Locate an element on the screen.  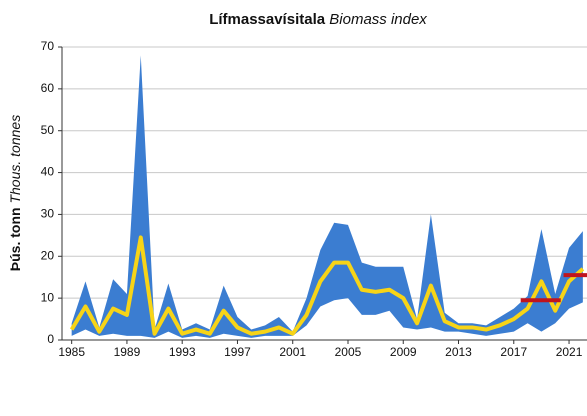
x-tick-label: 2005 is located at coordinates (348, 352).